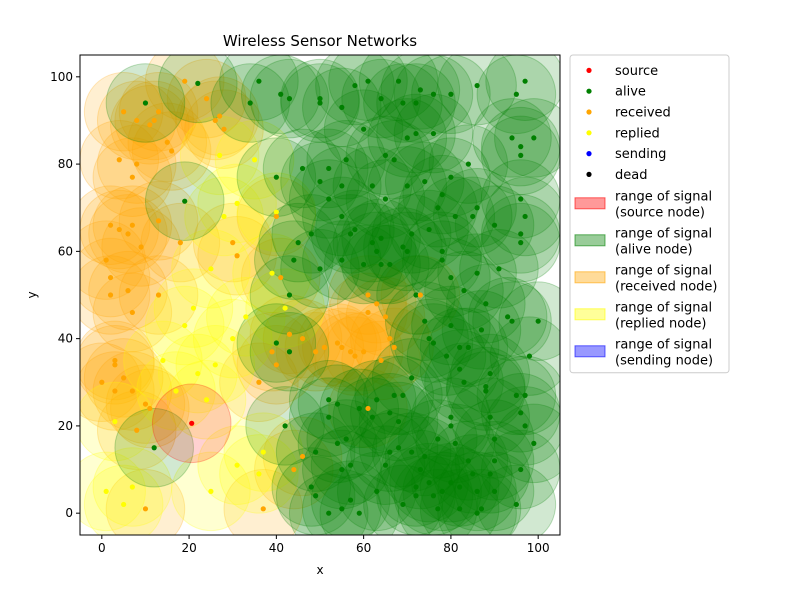  I want to click on legend-label-line: (received node), so click(666, 286).